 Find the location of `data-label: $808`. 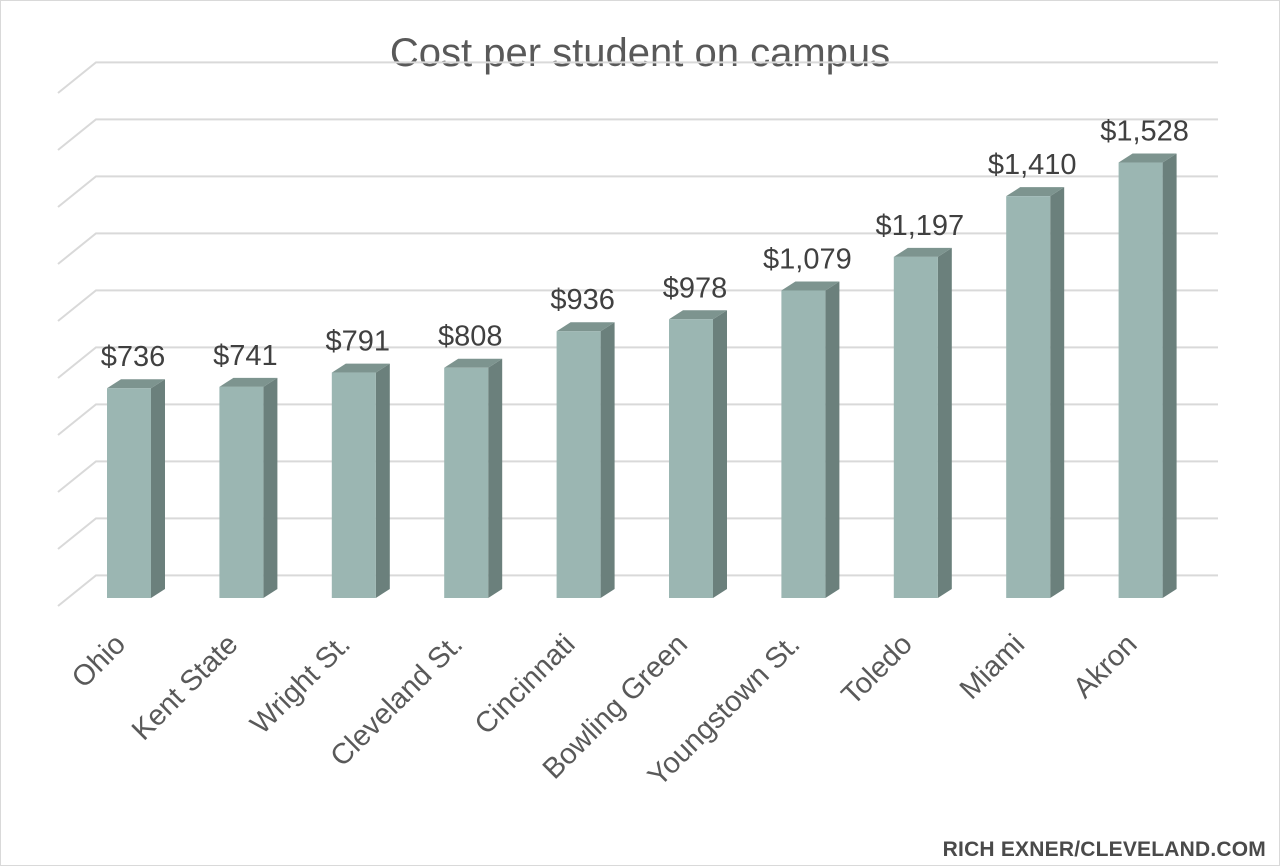

data-label: $808 is located at coordinates (470, 337).